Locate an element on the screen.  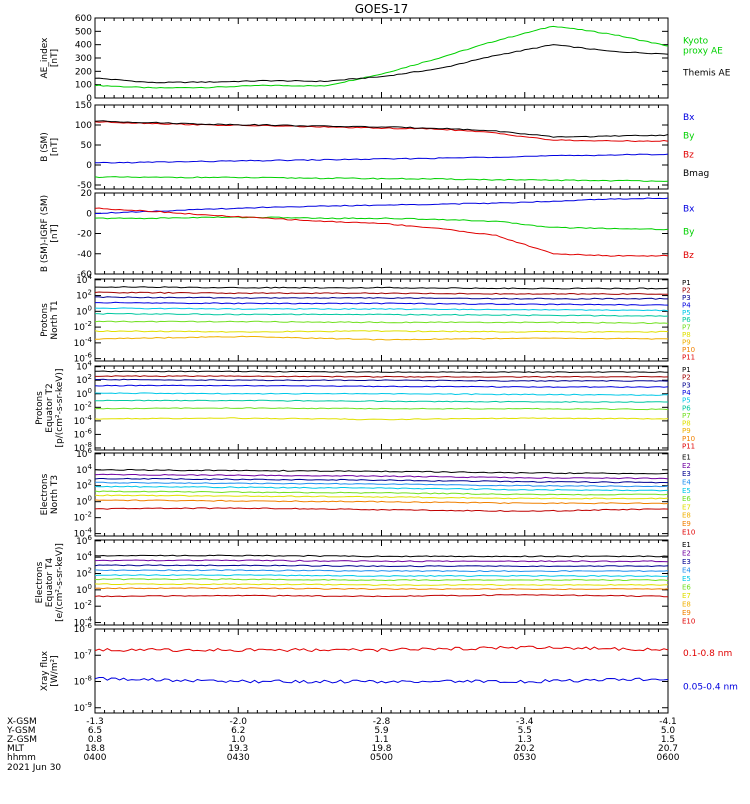
legend-entry: P1 is located at coordinates (686, 370).